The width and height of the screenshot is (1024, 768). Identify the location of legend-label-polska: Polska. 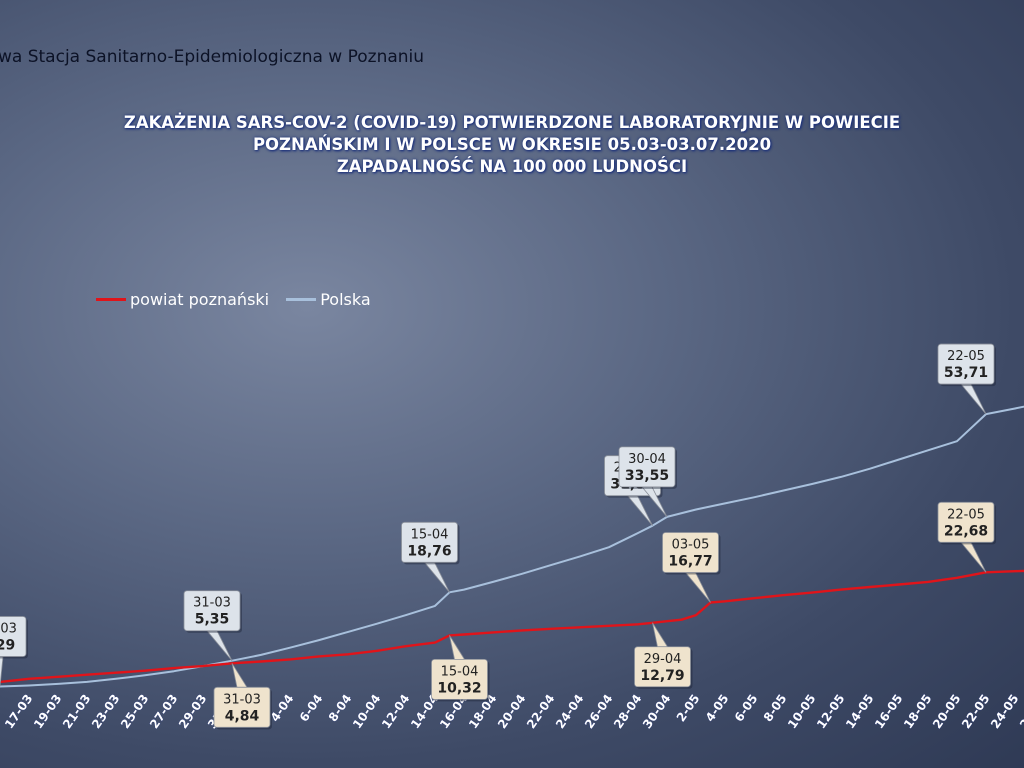
(345, 299).